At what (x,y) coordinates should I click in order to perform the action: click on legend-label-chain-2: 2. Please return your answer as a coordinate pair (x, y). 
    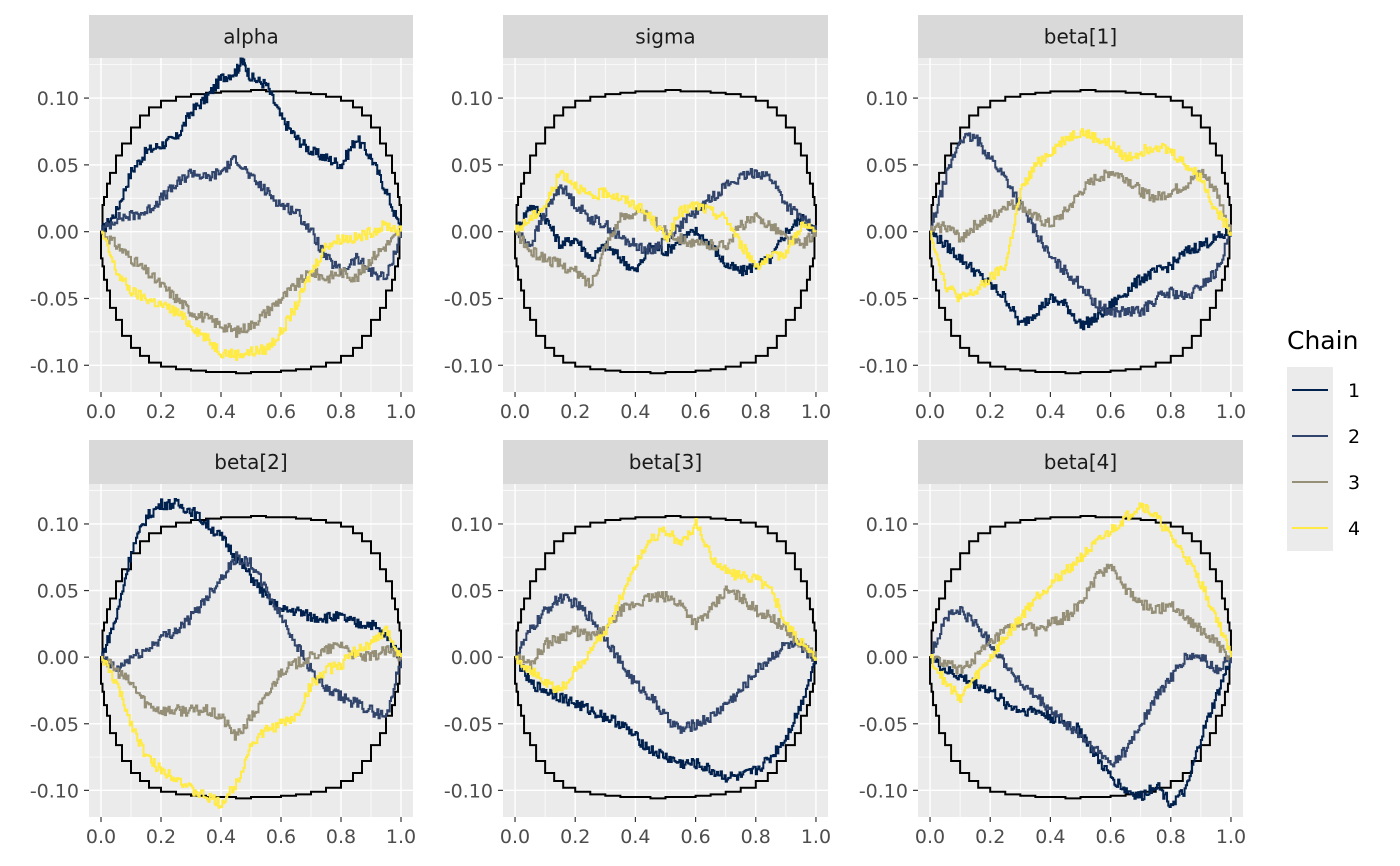
    Looking at the image, I should click on (1354, 437).